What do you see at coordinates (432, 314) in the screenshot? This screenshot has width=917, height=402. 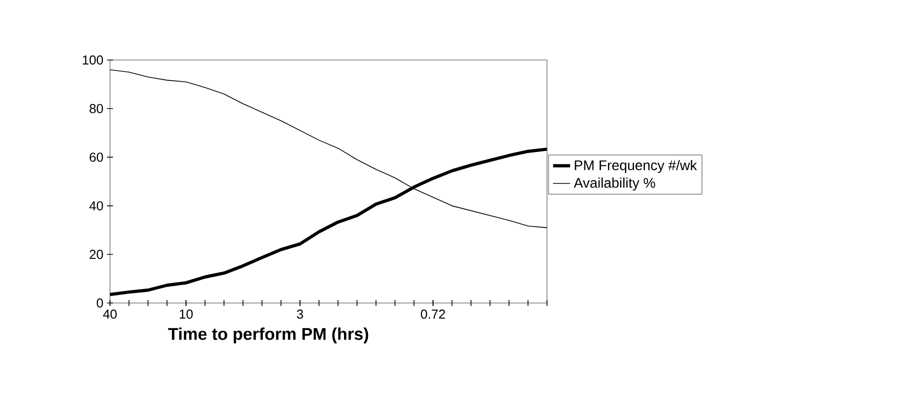 I see `x-tick-label: 0.72` at bounding box center [432, 314].